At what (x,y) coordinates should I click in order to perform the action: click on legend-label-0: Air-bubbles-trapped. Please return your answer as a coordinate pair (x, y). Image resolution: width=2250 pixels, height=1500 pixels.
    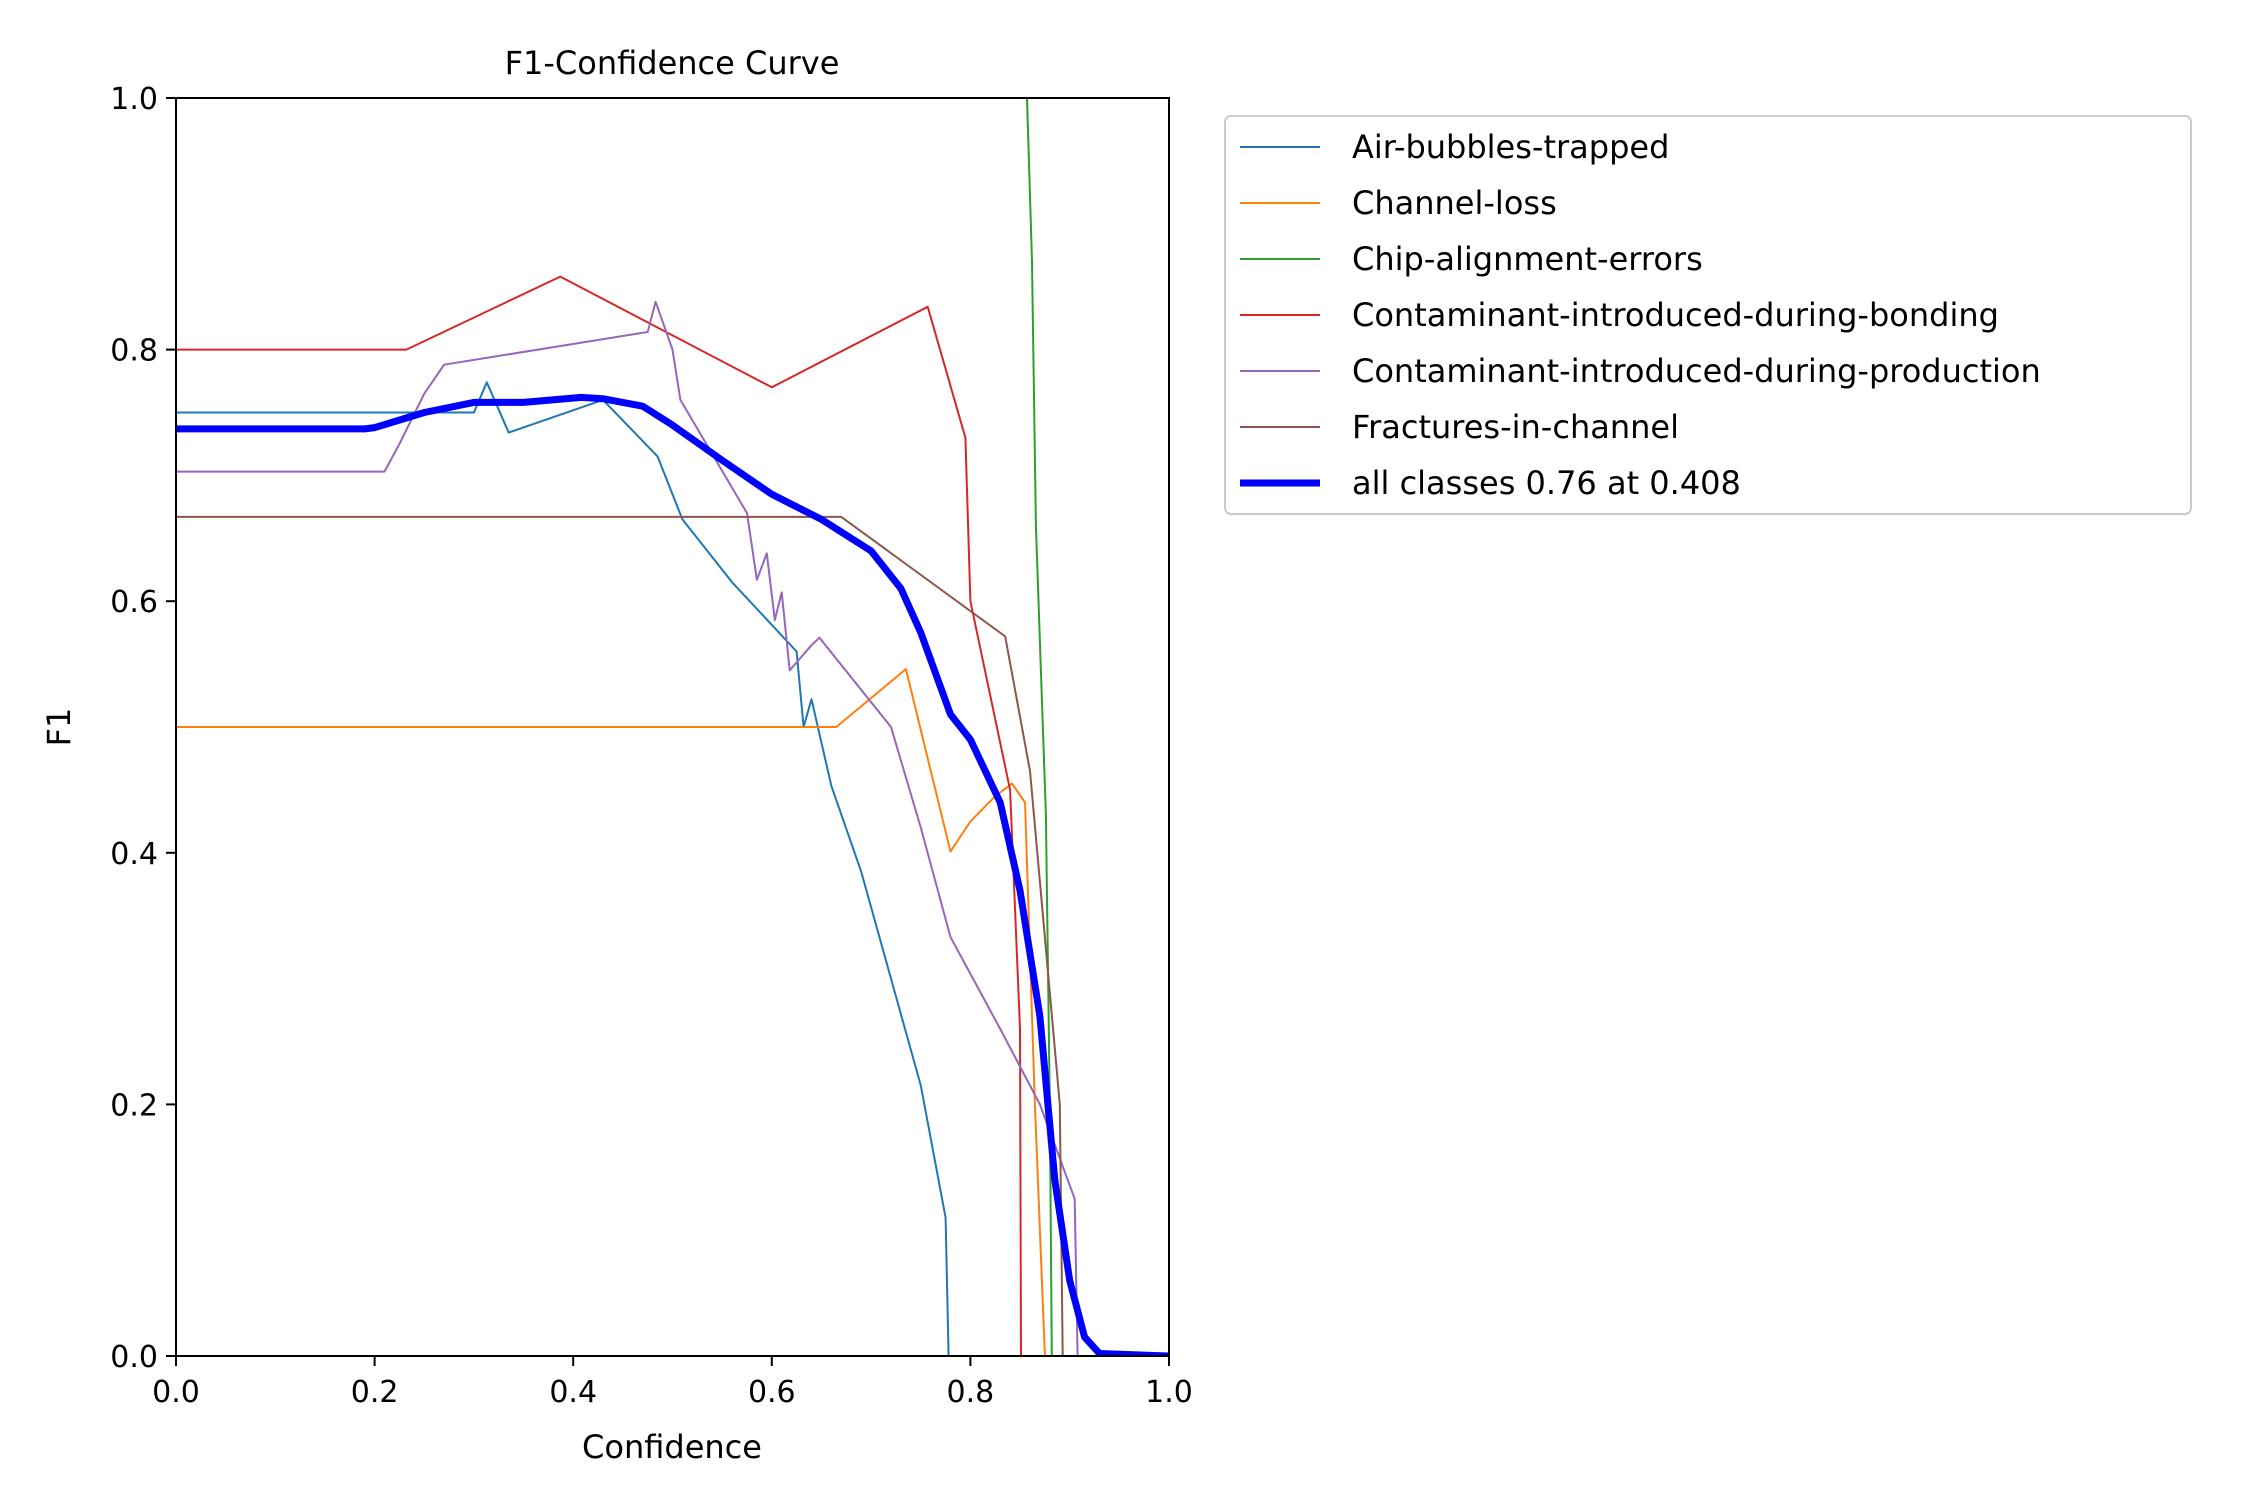
    Looking at the image, I should click on (1510, 147).